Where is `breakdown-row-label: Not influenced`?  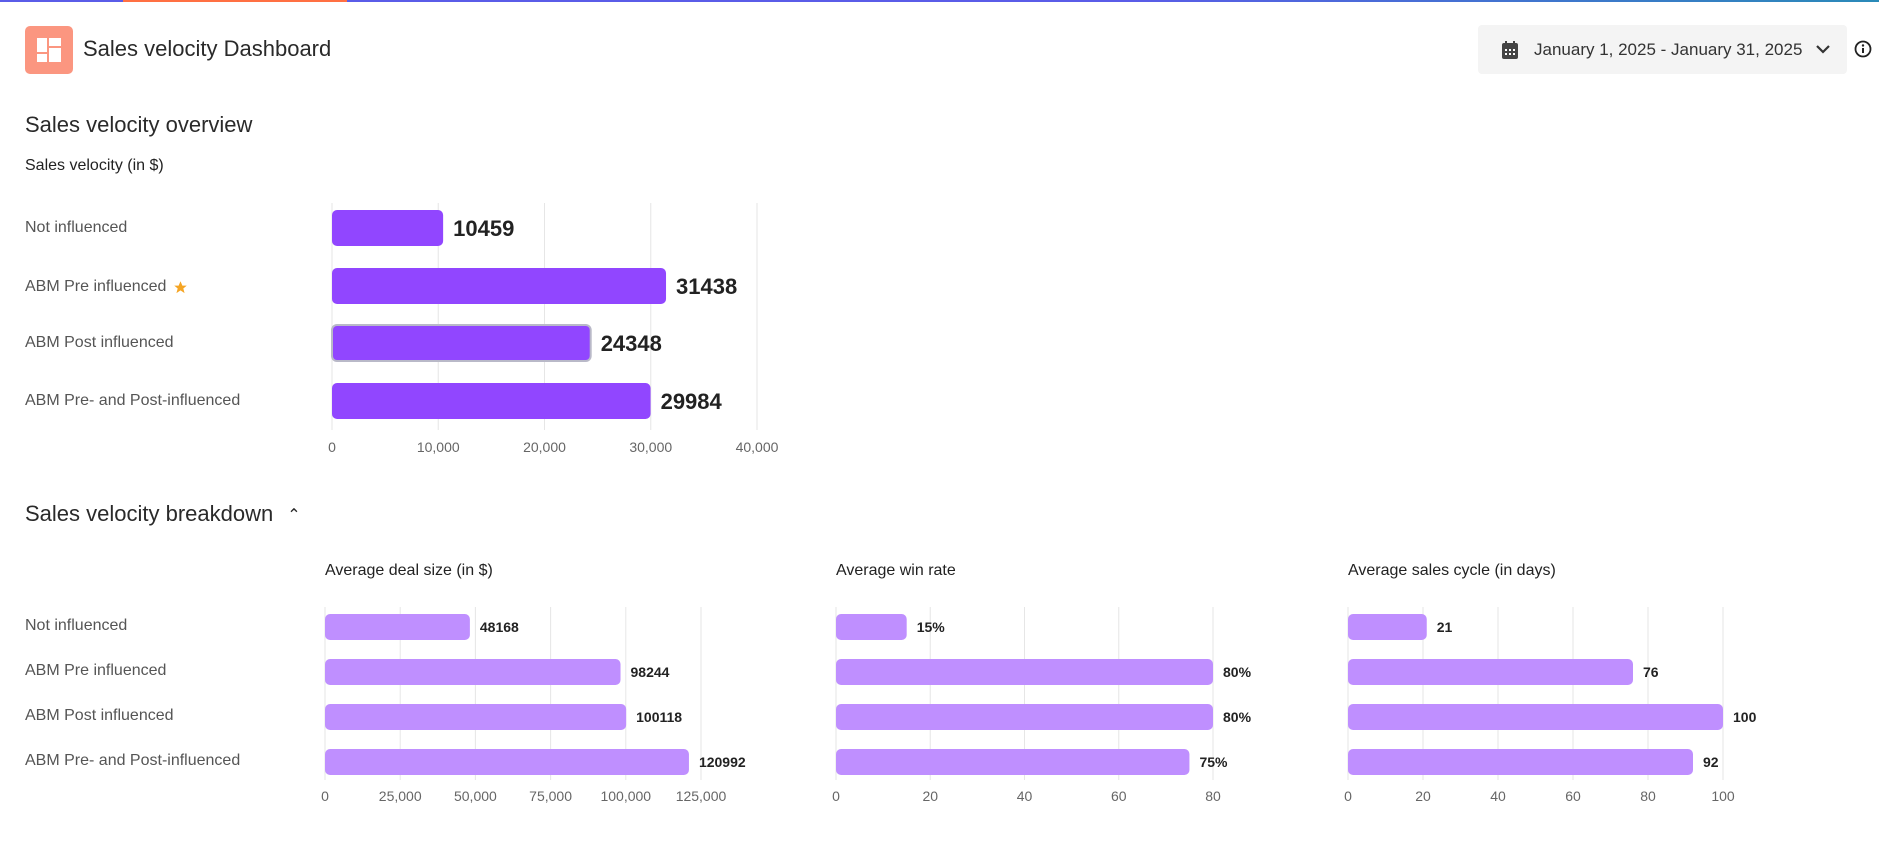 breakdown-row-label: Not influenced is located at coordinates (76, 625).